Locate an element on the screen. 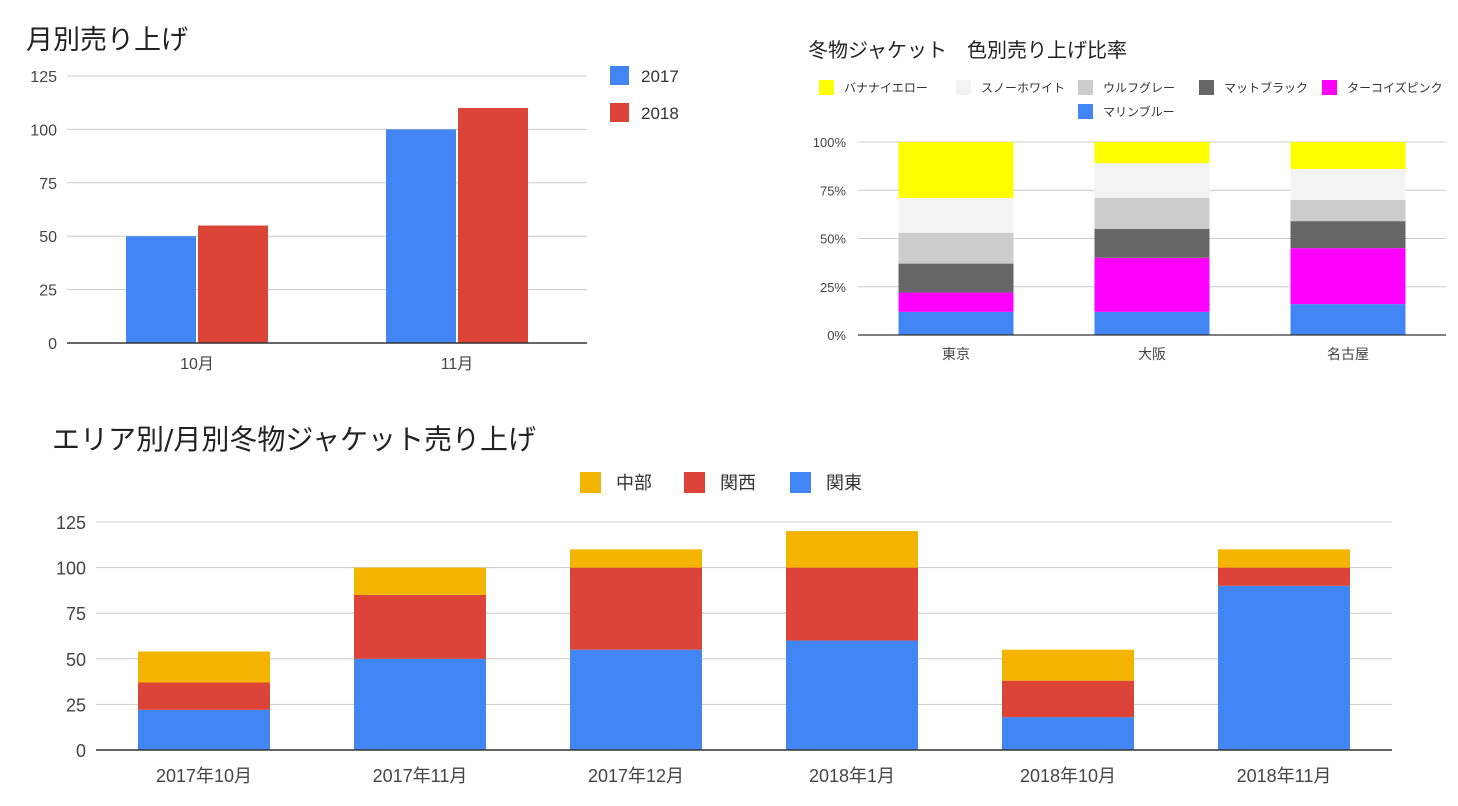 This screenshot has height=806, width=1458. legend-label: 2017 is located at coordinates (660, 76).